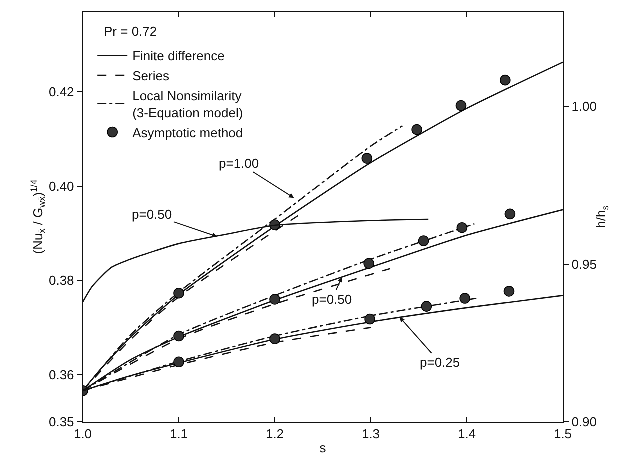 The image size is (620, 456). I want to click on annotation: p=1.00, so click(239, 163).